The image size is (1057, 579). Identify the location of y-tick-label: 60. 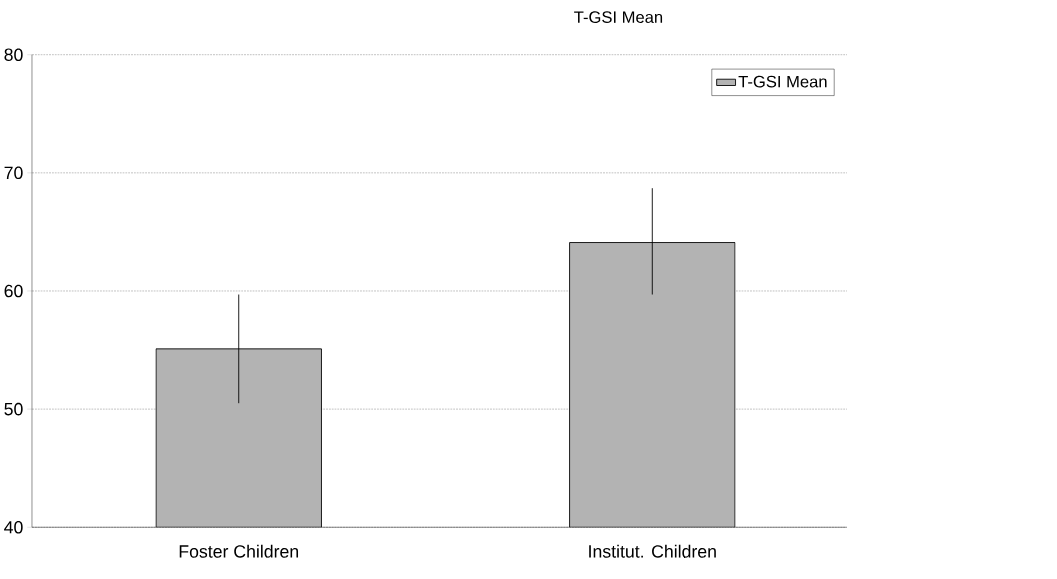
(13, 291).